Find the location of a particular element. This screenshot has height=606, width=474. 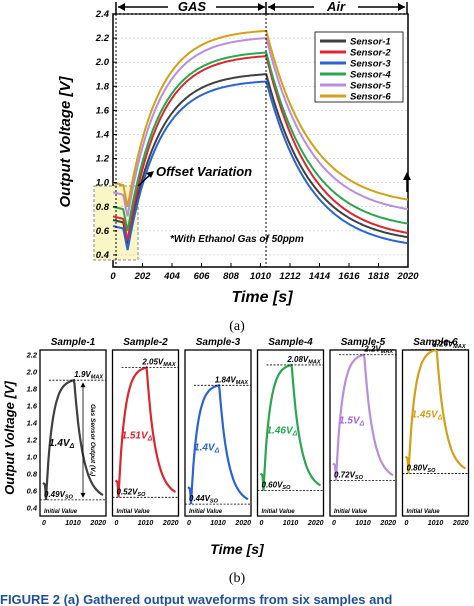

max-value-label: 2.05VMAX is located at coordinates (158, 362).